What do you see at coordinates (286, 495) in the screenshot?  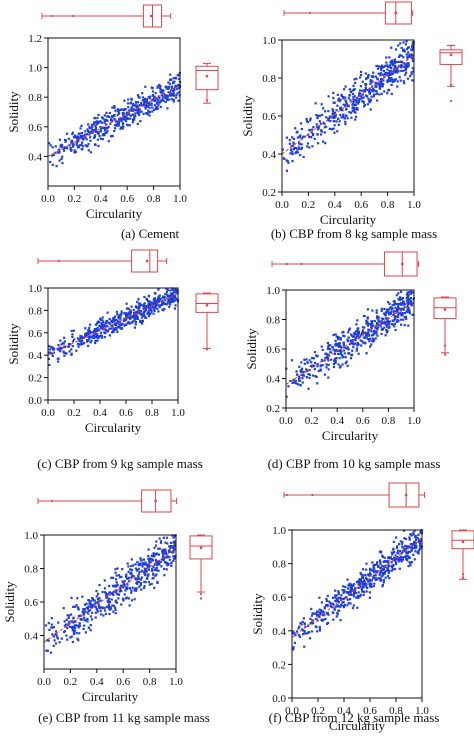 I see `boxplot-outlier` at bounding box center [286, 495].